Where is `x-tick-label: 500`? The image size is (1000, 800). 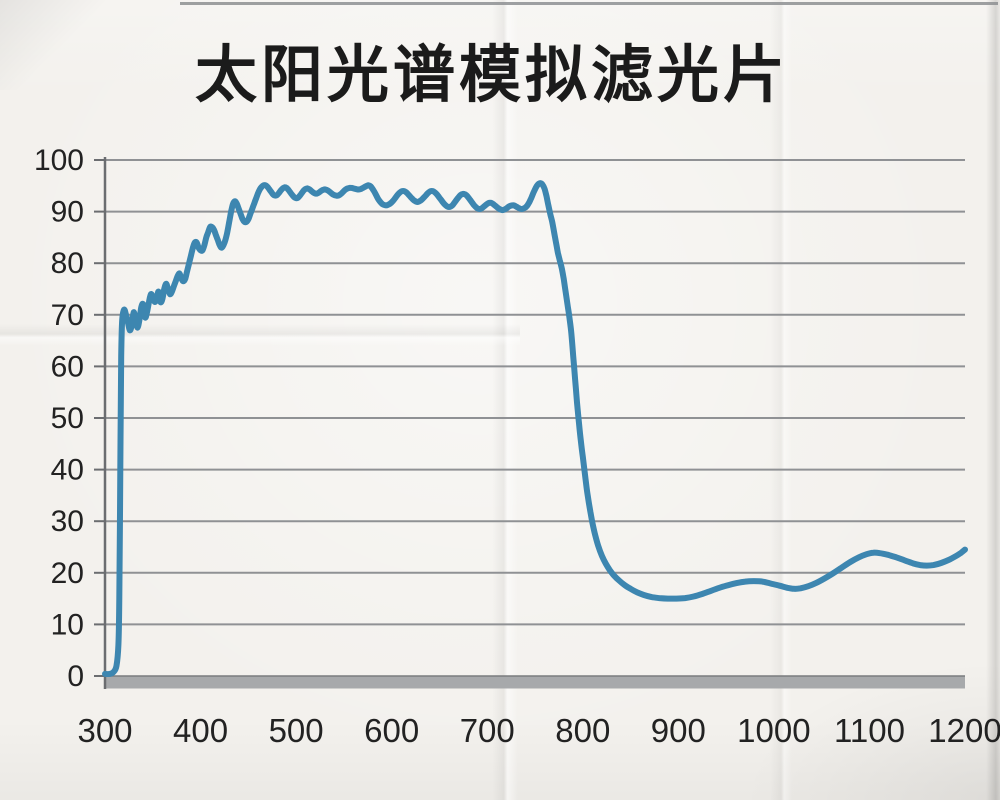
x-tick-label: 500 is located at coordinates (296, 730).